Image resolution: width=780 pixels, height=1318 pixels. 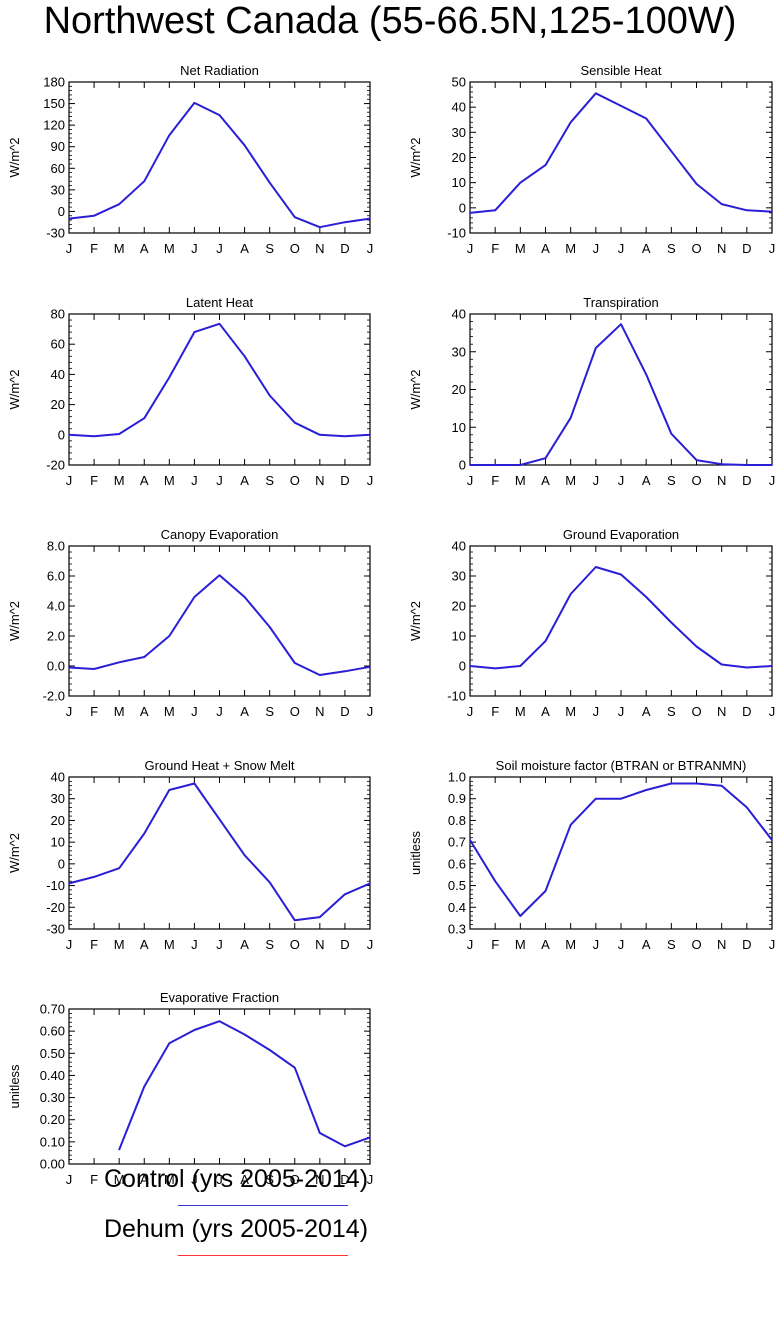 I want to click on chart-title: Transpiration, so click(x=620, y=302).